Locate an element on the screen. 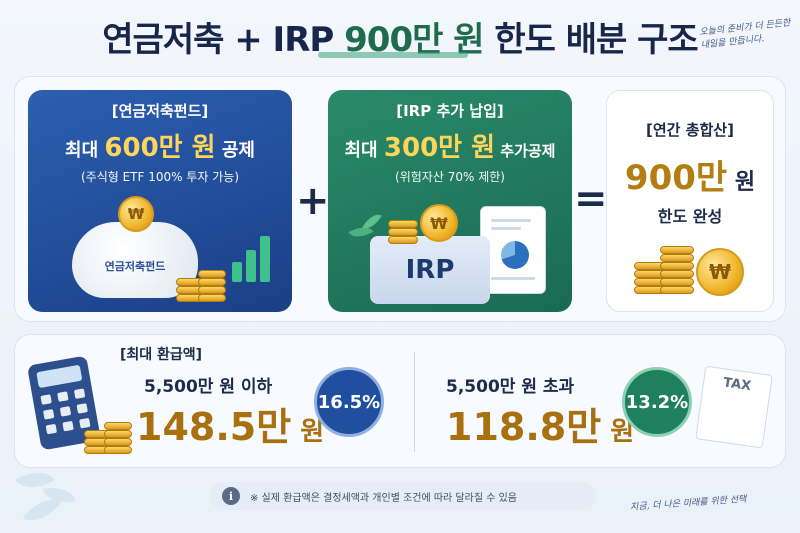 The image size is (800, 533). title-part2: 한도 배분 구조 is located at coordinates (590, 40).